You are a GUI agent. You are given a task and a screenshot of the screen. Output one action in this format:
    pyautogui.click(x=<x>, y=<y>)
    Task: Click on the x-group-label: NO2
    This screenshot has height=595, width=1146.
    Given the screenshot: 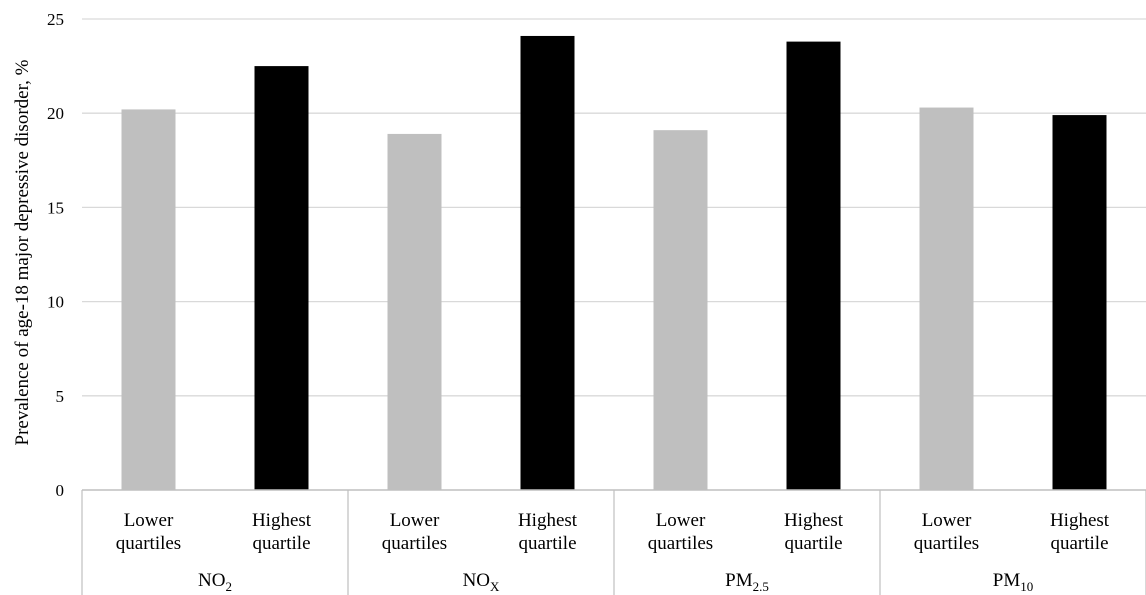 What is the action you would take?
    pyautogui.click(x=215, y=582)
    